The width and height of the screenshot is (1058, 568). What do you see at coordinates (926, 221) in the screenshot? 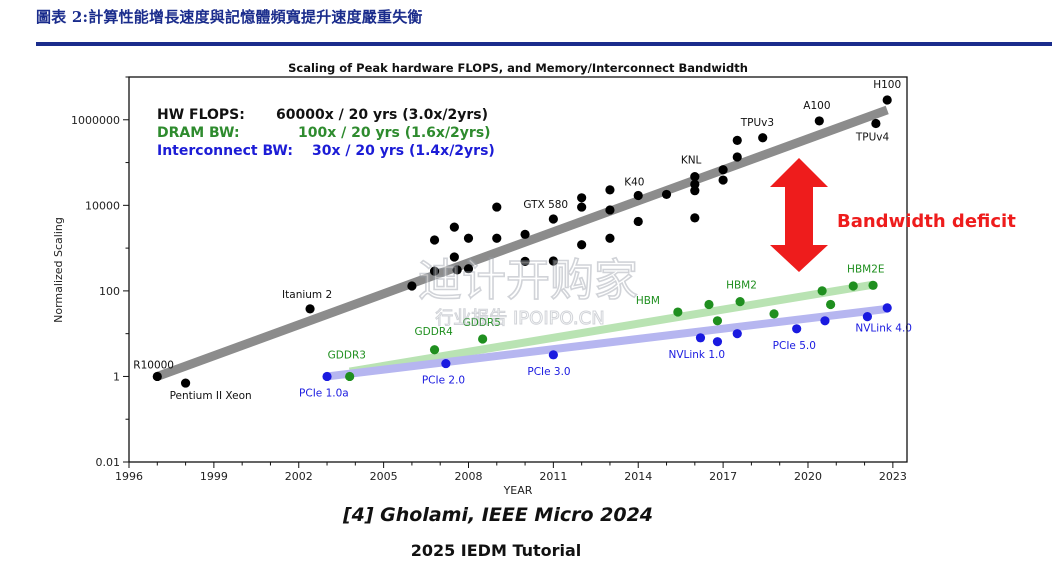
I see `bandwidth-deficit-label: Bandwidth deficit` at bounding box center [926, 221].